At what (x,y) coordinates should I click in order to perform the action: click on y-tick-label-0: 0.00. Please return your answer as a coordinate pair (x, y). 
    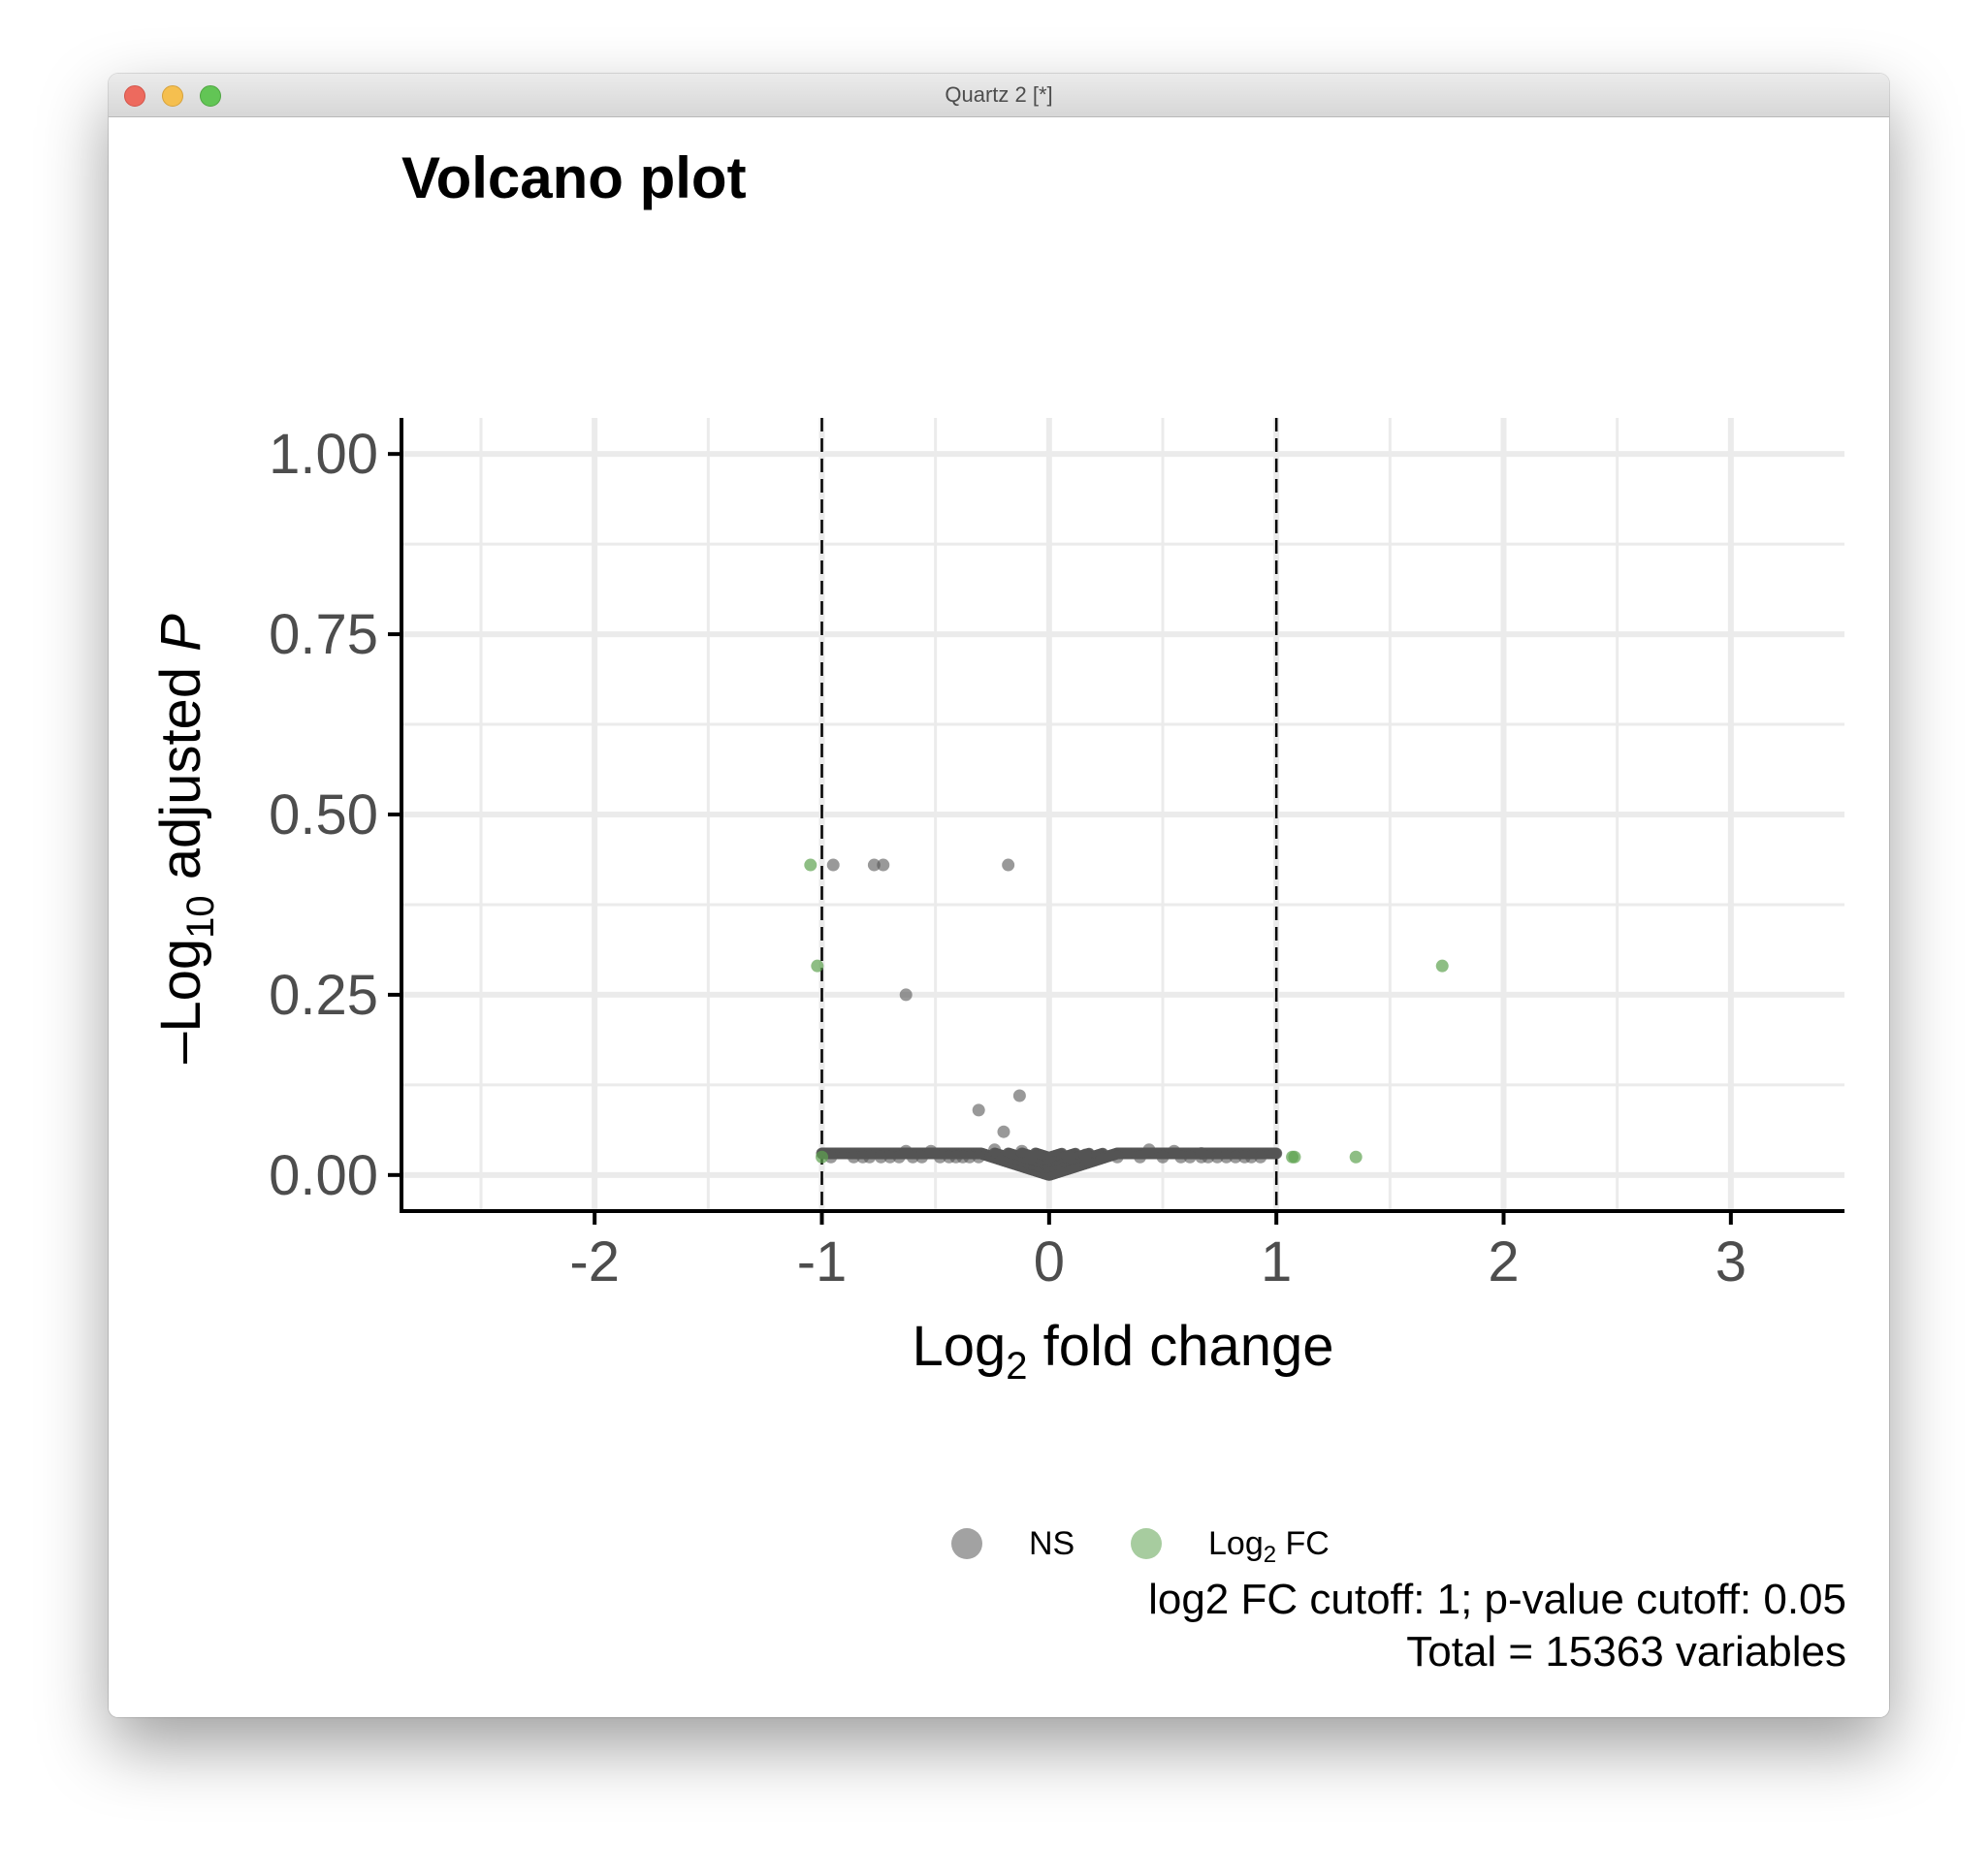
    Looking at the image, I should click on (323, 1175).